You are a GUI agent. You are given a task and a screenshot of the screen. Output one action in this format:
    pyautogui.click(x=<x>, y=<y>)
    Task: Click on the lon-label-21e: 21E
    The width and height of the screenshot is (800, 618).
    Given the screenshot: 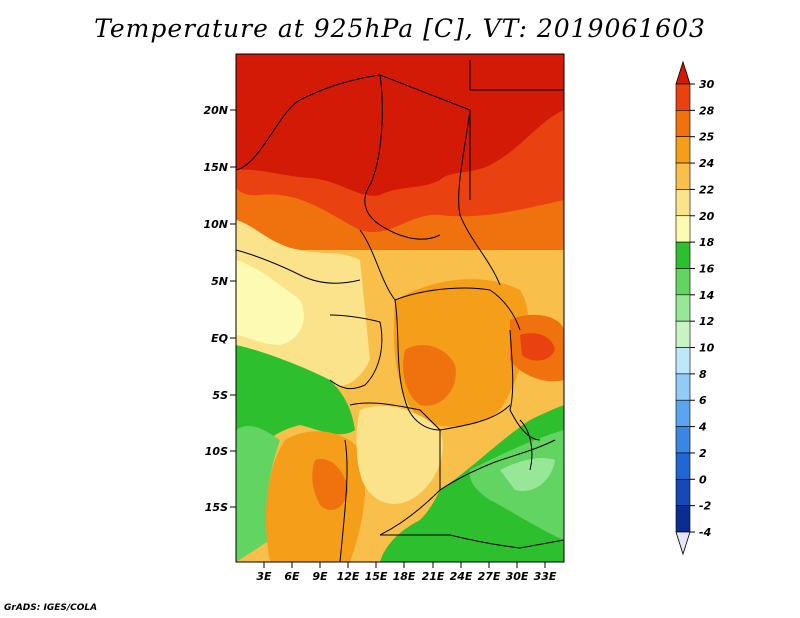 What is the action you would take?
    pyautogui.click(x=433, y=576)
    